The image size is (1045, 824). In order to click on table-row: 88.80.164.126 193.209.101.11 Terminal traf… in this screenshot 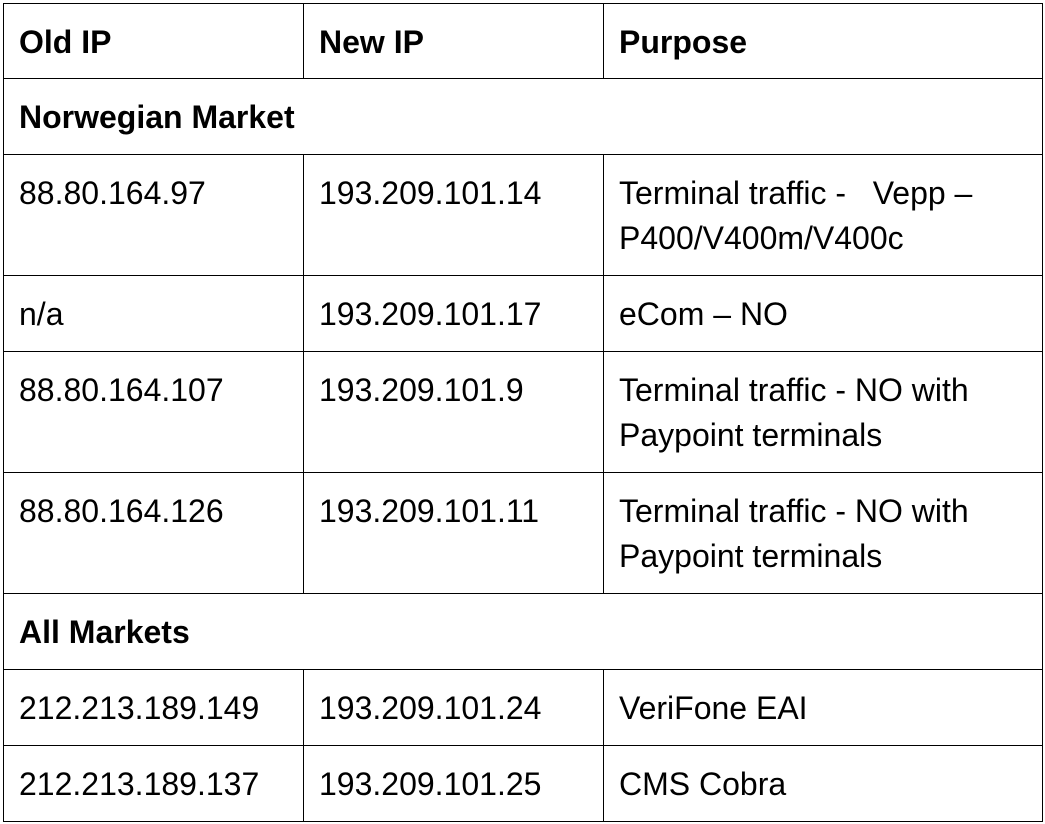, I will do `click(523, 533)`.